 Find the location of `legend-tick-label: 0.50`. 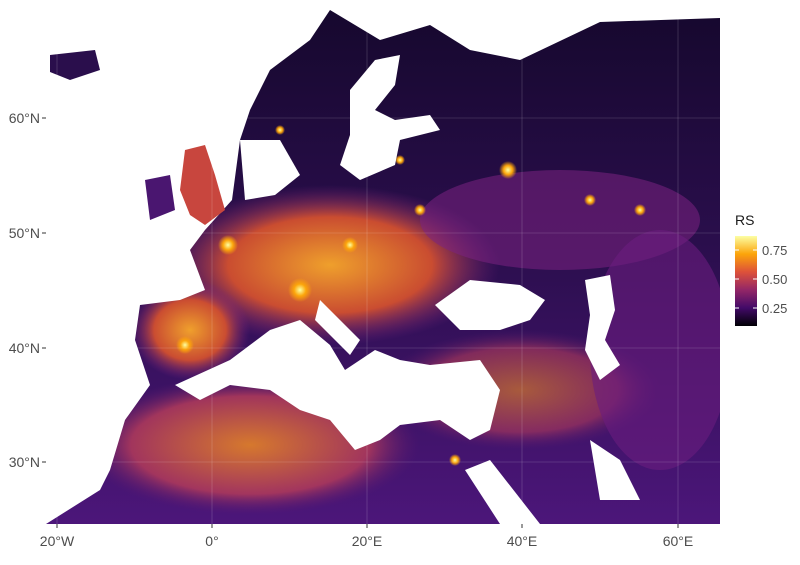

legend-tick-label: 0.50 is located at coordinates (774, 279).